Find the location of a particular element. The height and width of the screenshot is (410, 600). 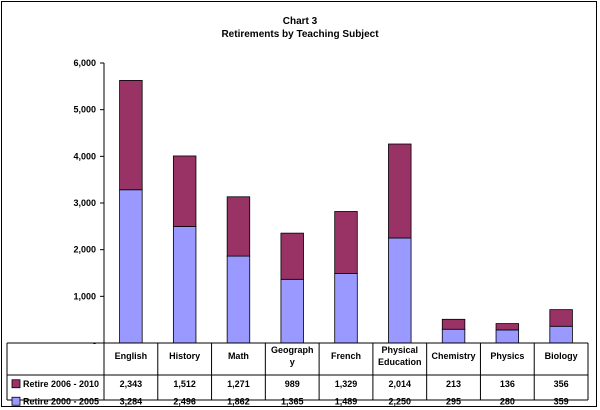

chart-title: Chart 3 is located at coordinates (300, 21).